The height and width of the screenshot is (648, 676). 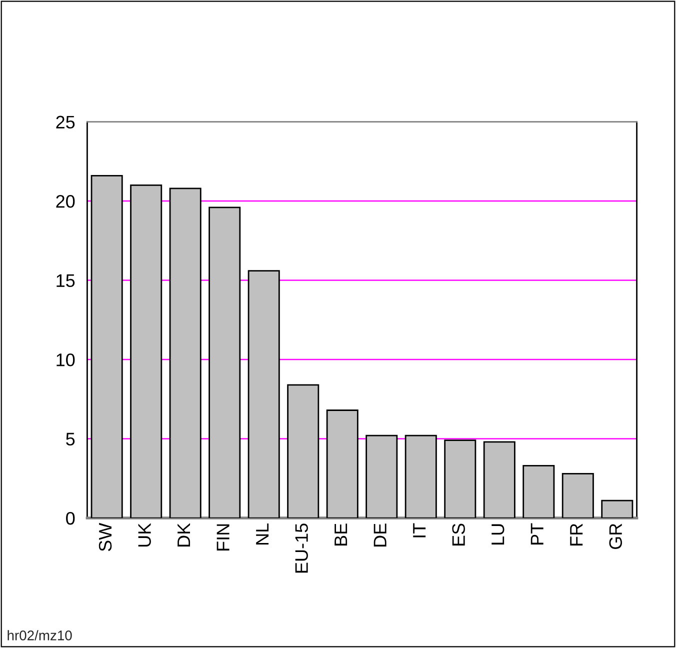 What do you see at coordinates (65, 359) in the screenshot?
I see `y-tick-label: 10` at bounding box center [65, 359].